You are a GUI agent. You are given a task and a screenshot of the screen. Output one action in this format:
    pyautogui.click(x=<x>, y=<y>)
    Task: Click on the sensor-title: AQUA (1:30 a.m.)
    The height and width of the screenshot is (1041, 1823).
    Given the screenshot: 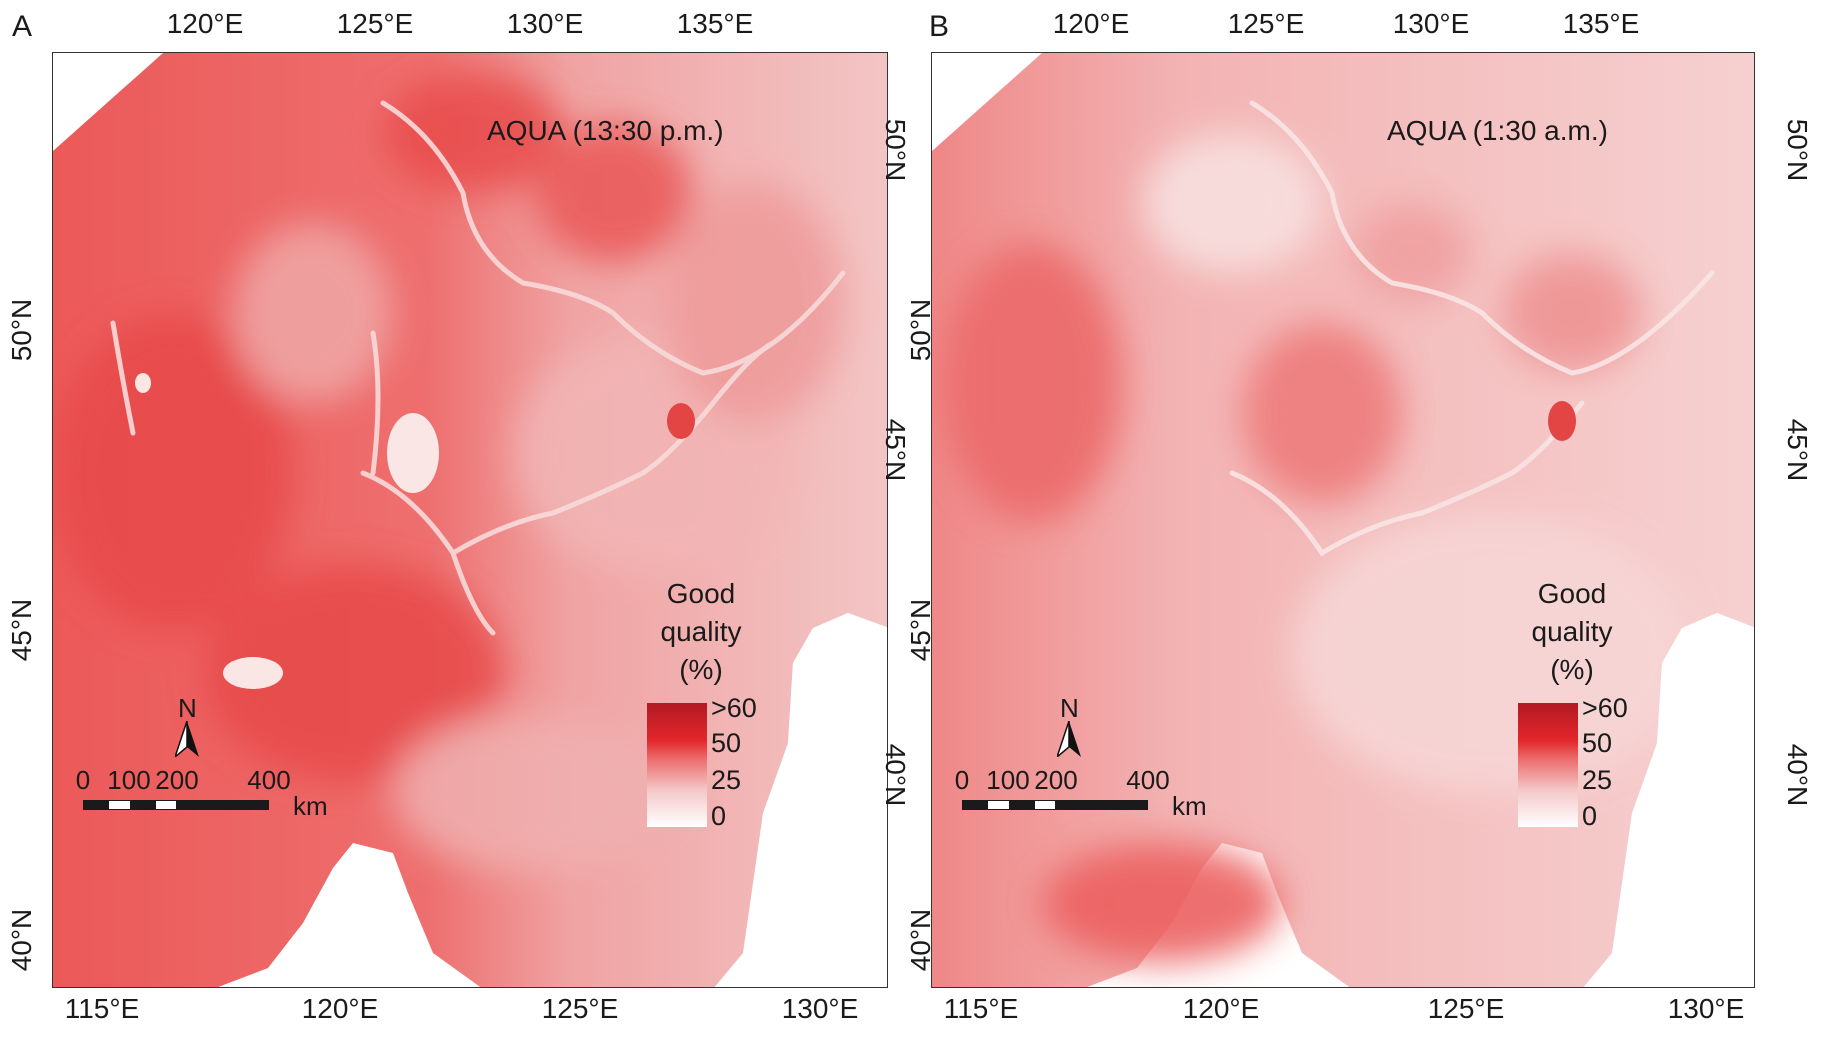 What is the action you would take?
    pyautogui.click(x=1497, y=130)
    